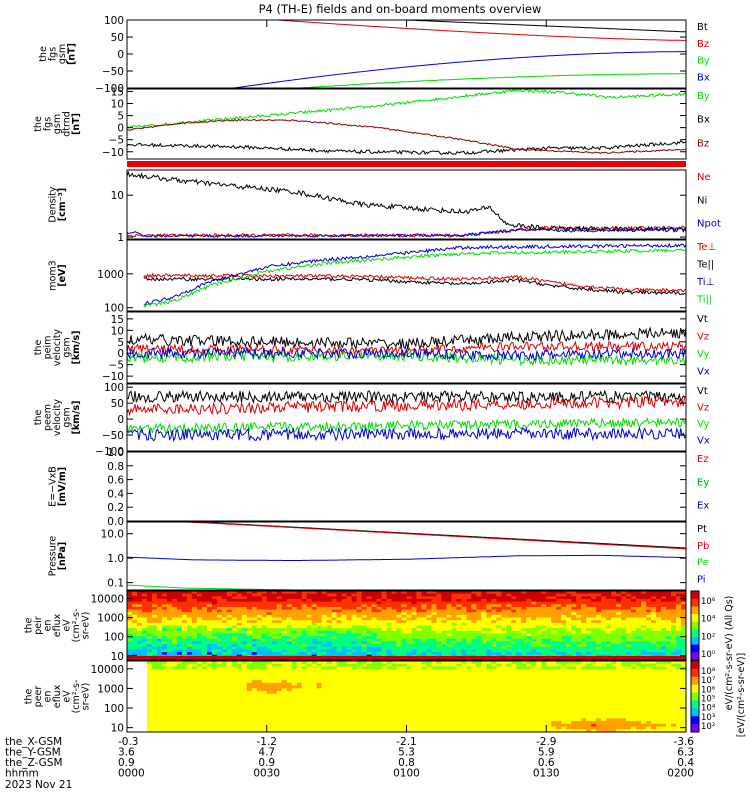 The image size is (750, 800). I want to click on y-tick-label: 0, so click(120, 55).